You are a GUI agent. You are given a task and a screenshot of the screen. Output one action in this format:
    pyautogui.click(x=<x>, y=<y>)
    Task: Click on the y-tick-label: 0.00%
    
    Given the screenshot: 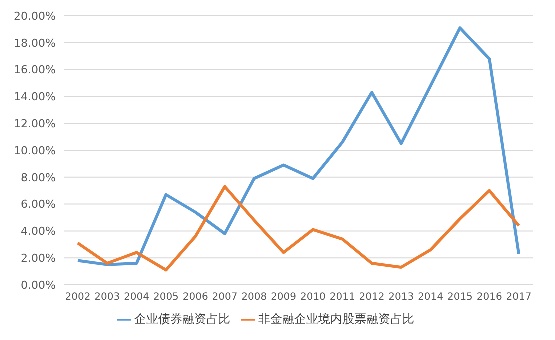 What is the action you would take?
    pyautogui.click(x=38, y=285)
    